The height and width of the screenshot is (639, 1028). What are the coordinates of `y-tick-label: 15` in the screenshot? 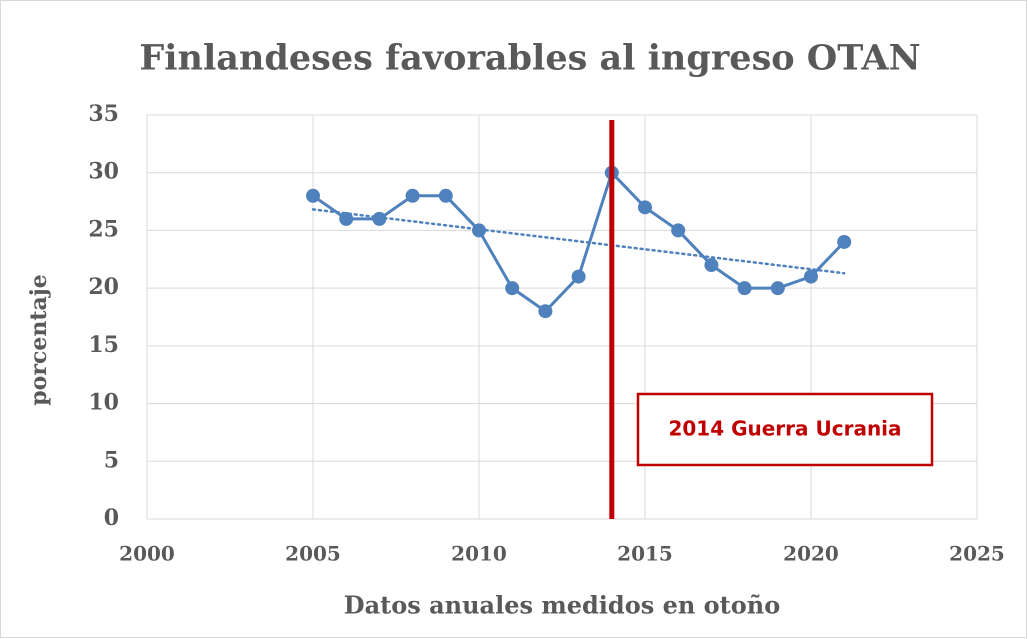 It's located at (103, 345).